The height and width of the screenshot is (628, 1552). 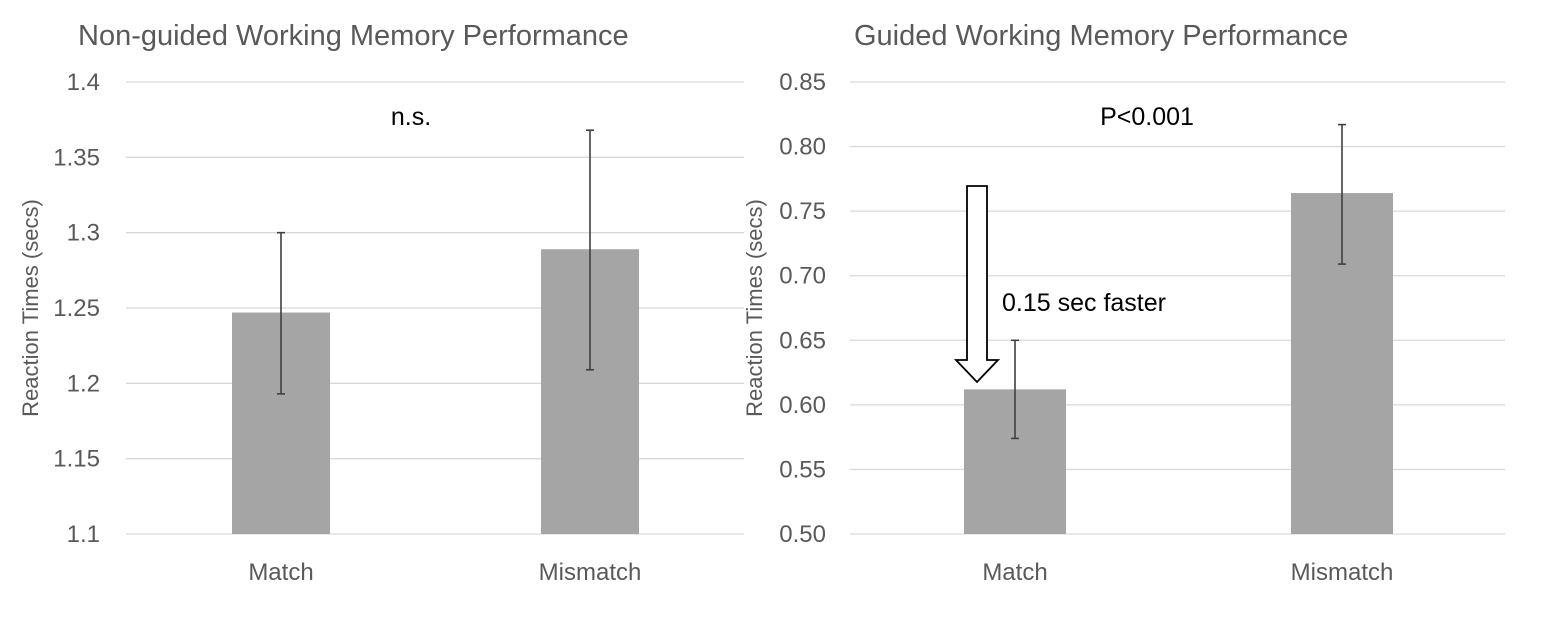 What do you see at coordinates (802, 469) in the screenshot?
I see `chart-2-y-tick-label: 0.55` at bounding box center [802, 469].